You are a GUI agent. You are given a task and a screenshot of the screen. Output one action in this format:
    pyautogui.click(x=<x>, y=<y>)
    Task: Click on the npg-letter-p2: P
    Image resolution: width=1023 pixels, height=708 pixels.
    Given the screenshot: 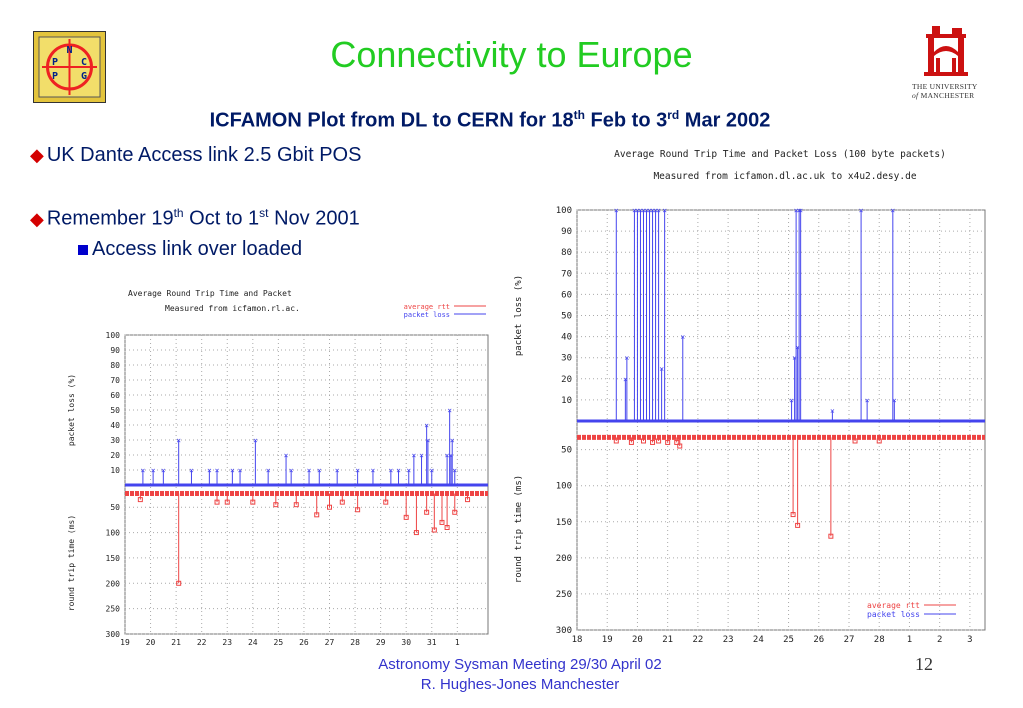 What is the action you would take?
    pyautogui.click(x=55, y=76)
    